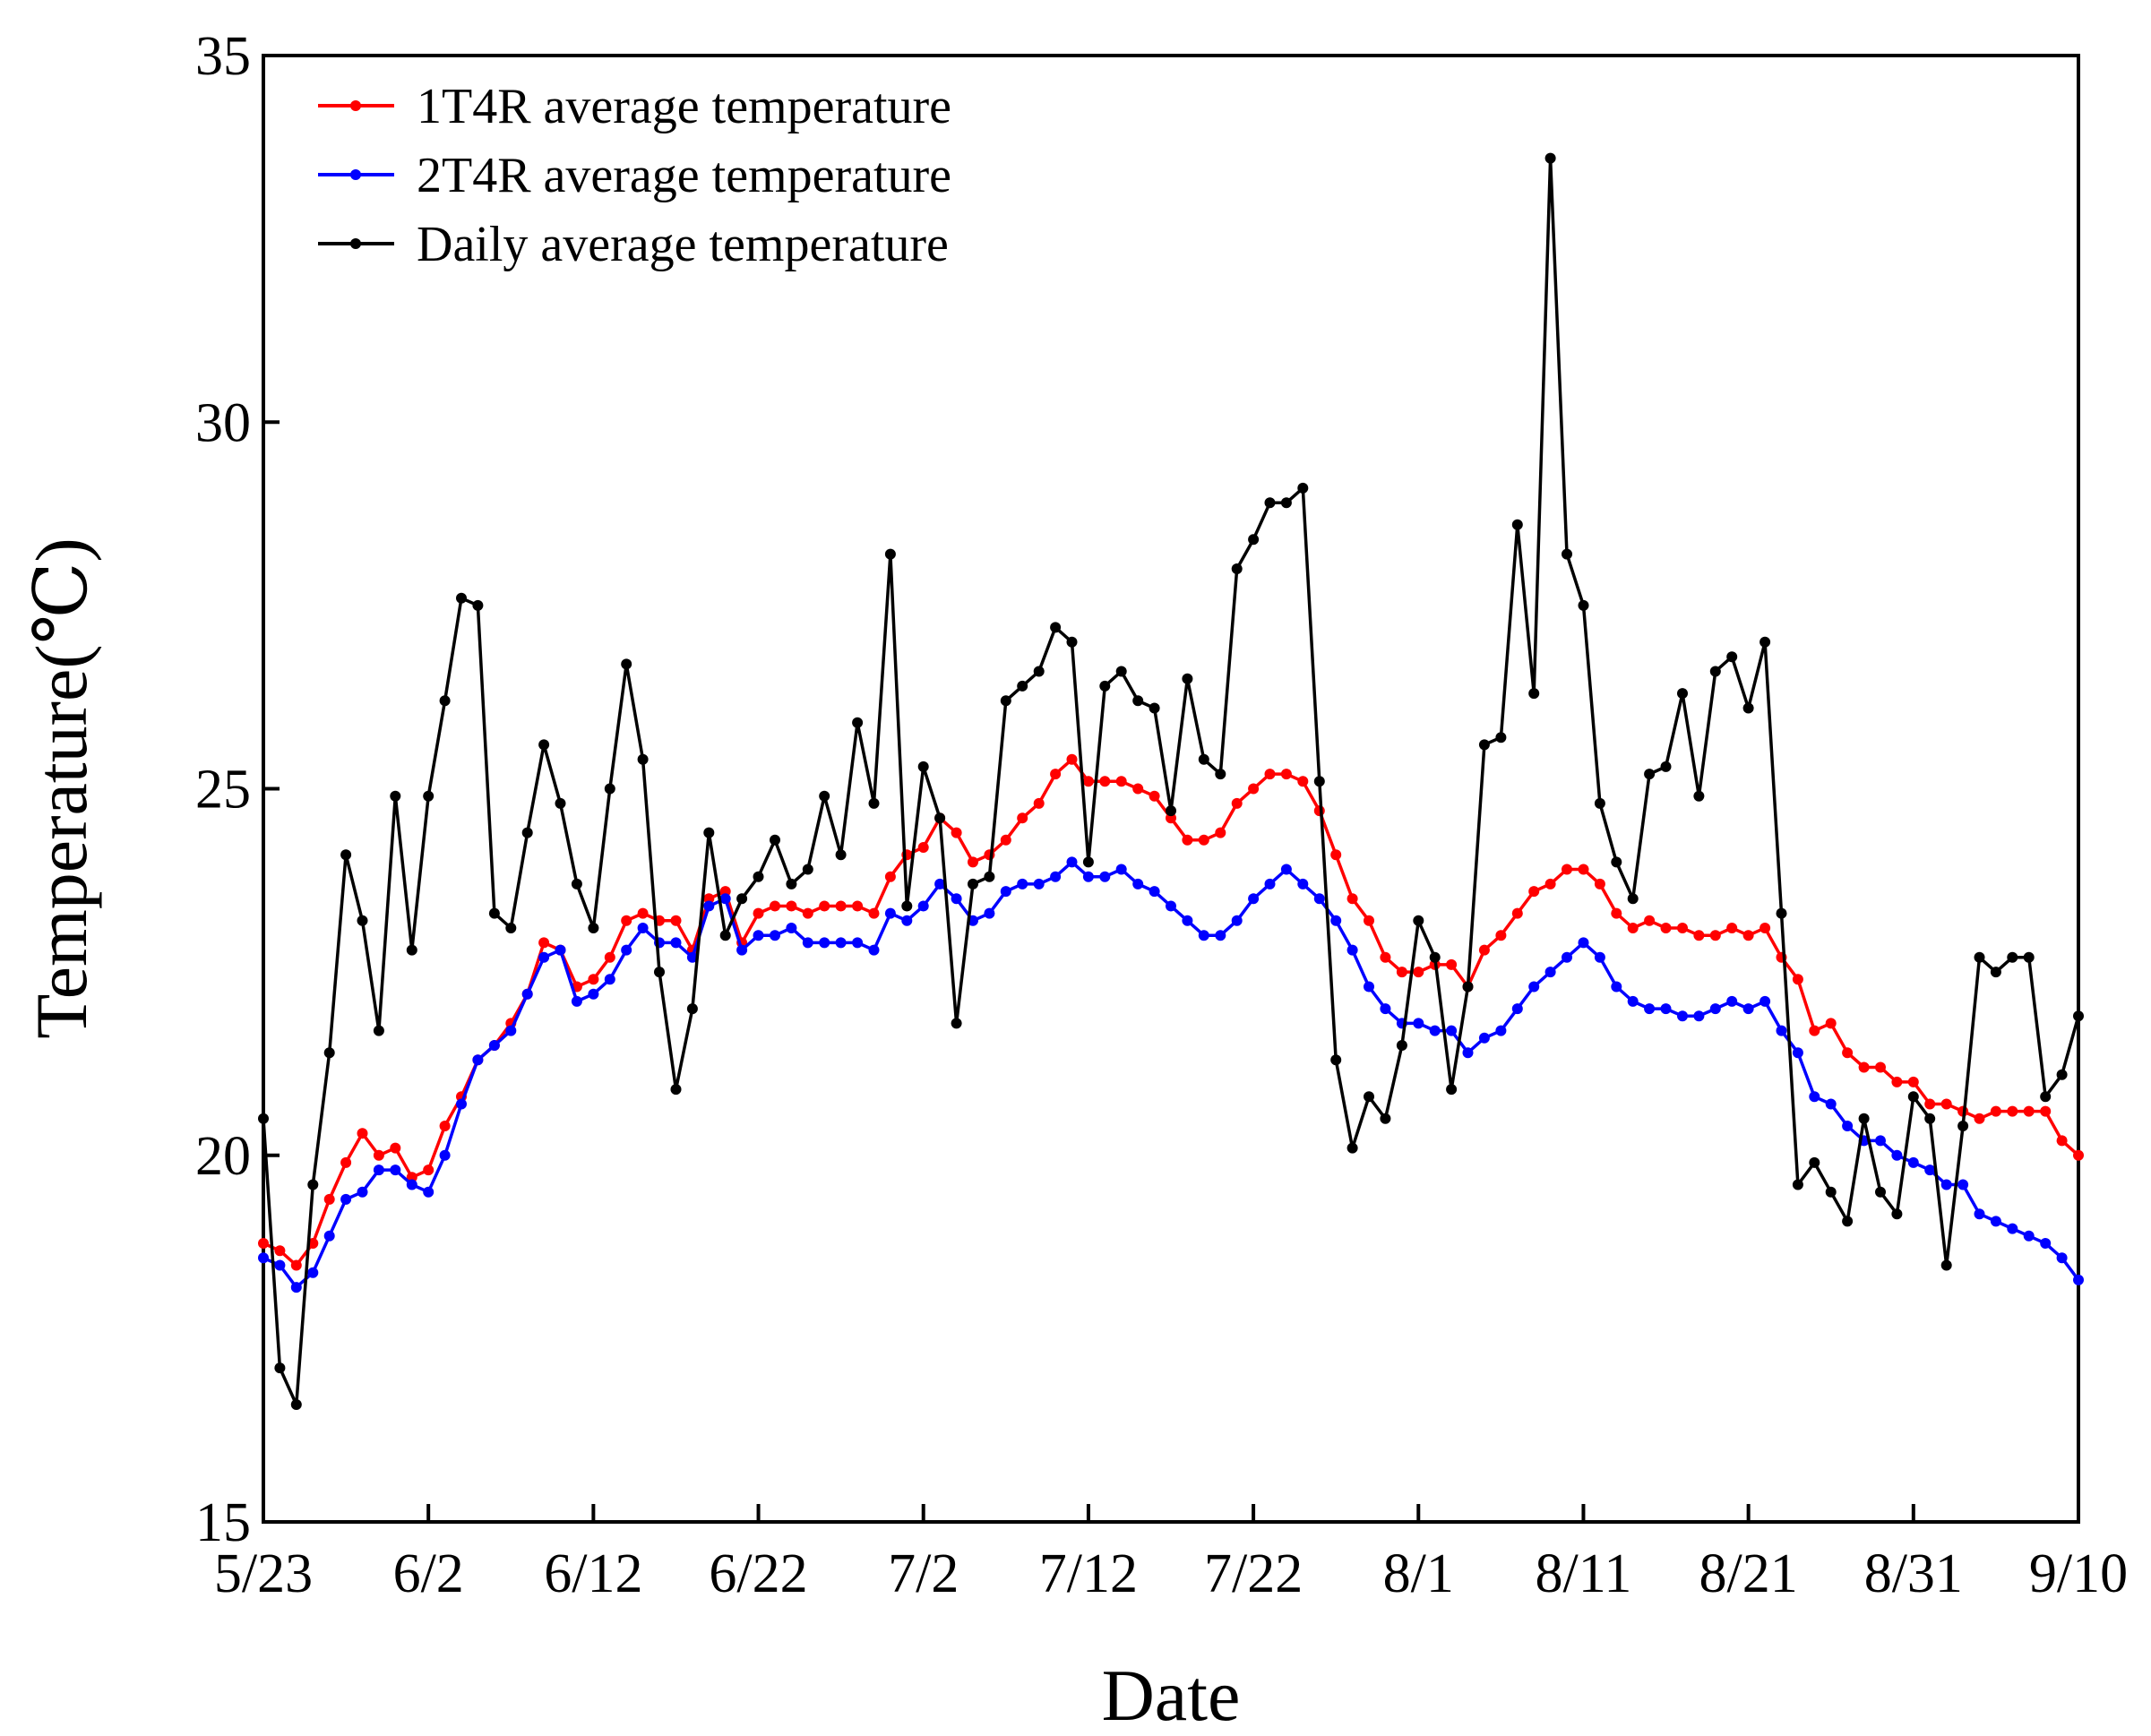 The image size is (2151, 1736). Describe the element at coordinates (1749, 1573) in the screenshot. I see `x-tick-label: 8/21` at that location.